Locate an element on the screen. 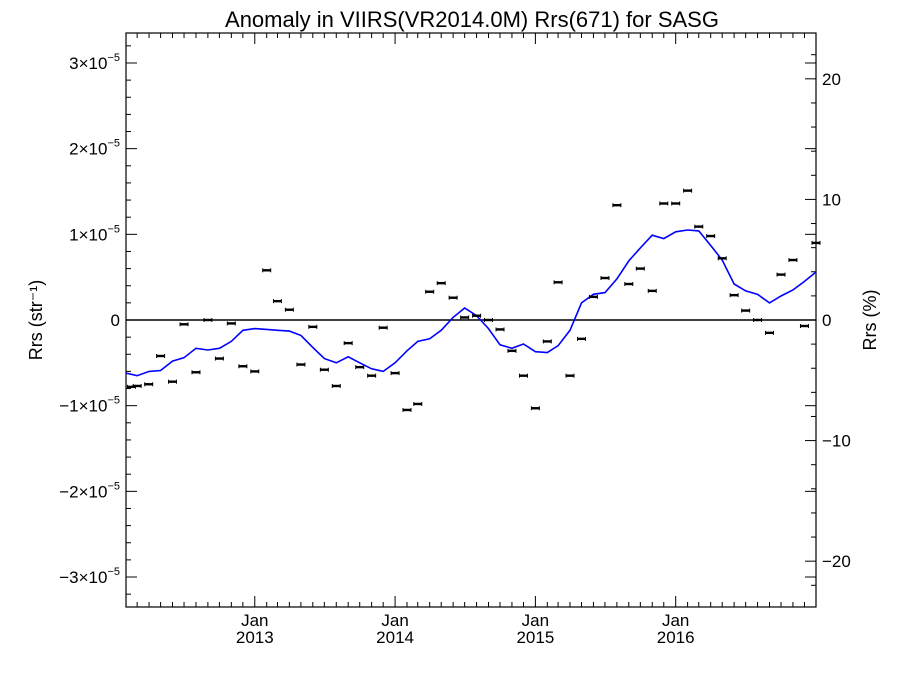  y-tick-mantissa: 3 is located at coordinates (73, 63).